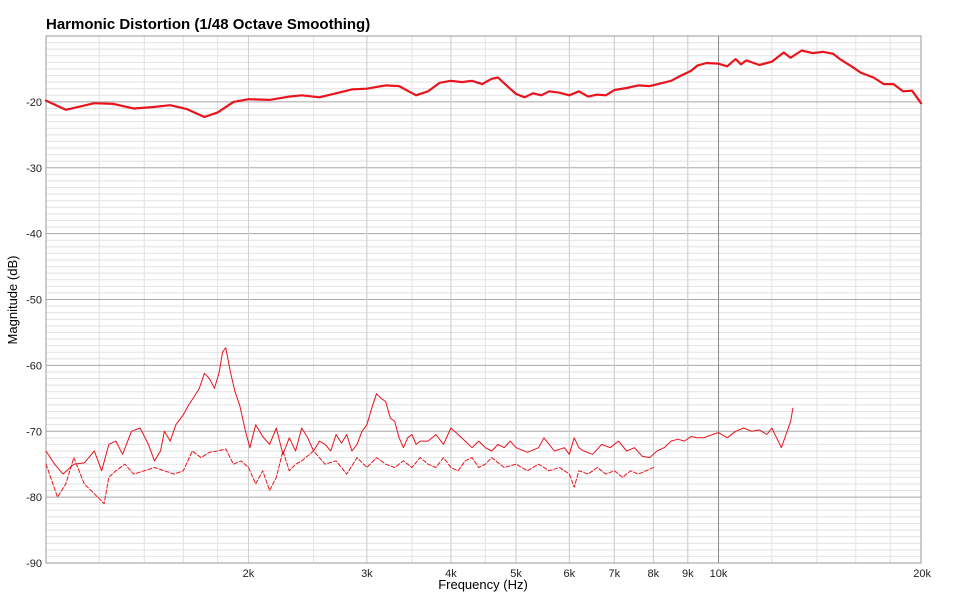 This screenshot has width=955, height=601. I want to click on x-tick-label: 7k, so click(615, 574).